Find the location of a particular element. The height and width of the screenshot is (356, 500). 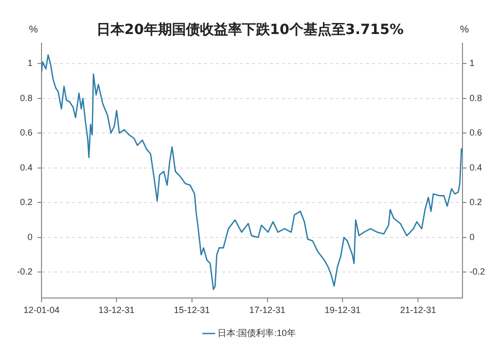

y-tick-label: 0.6 is located at coordinates (26, 133).